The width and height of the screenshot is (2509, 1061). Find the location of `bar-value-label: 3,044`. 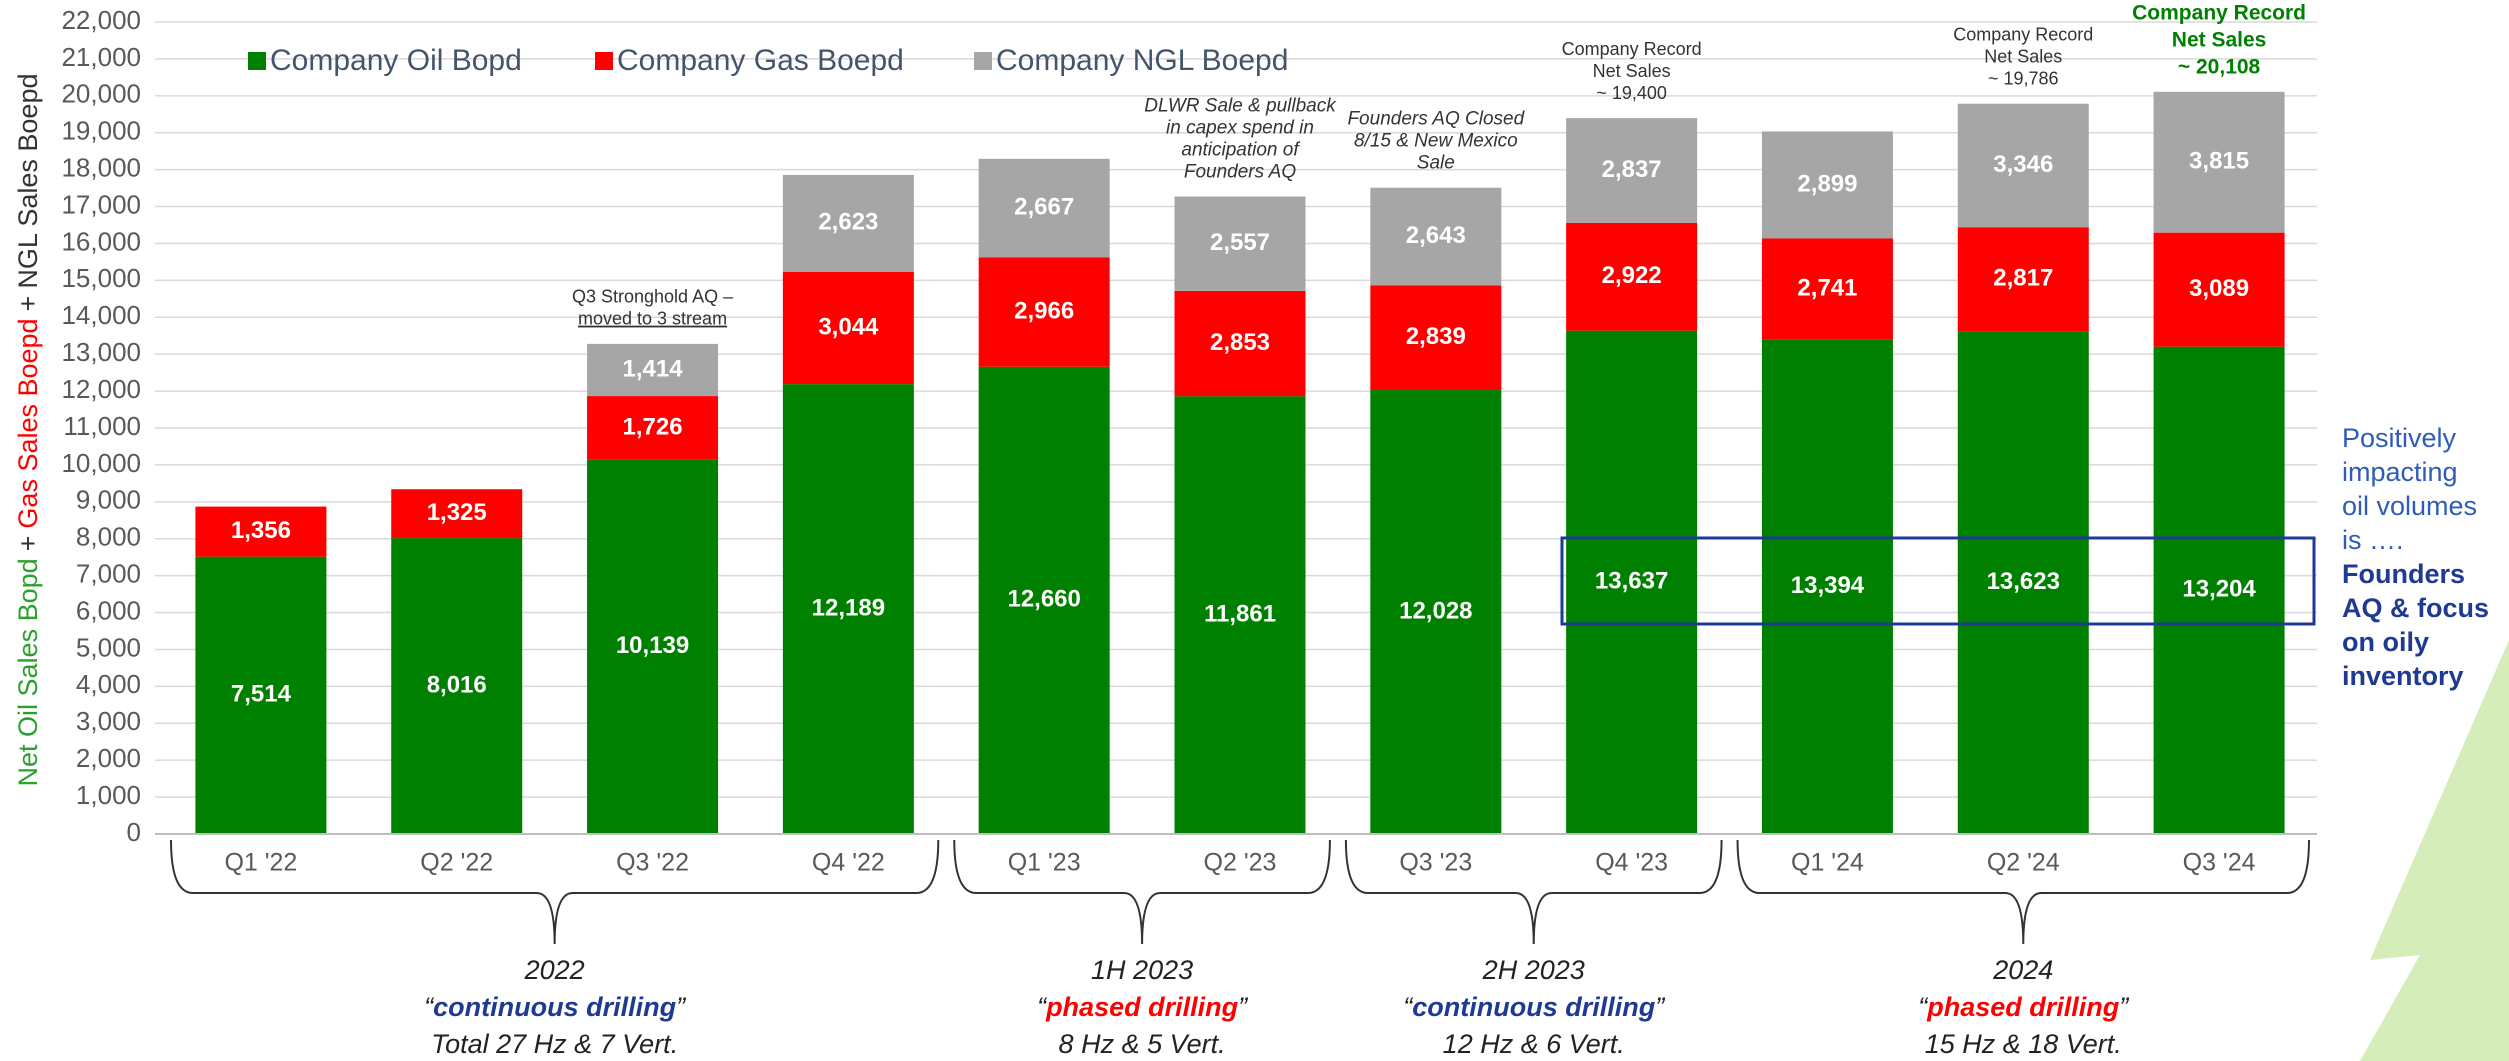

bar-value-label: 3,044 is located at coordinates (848, 326).